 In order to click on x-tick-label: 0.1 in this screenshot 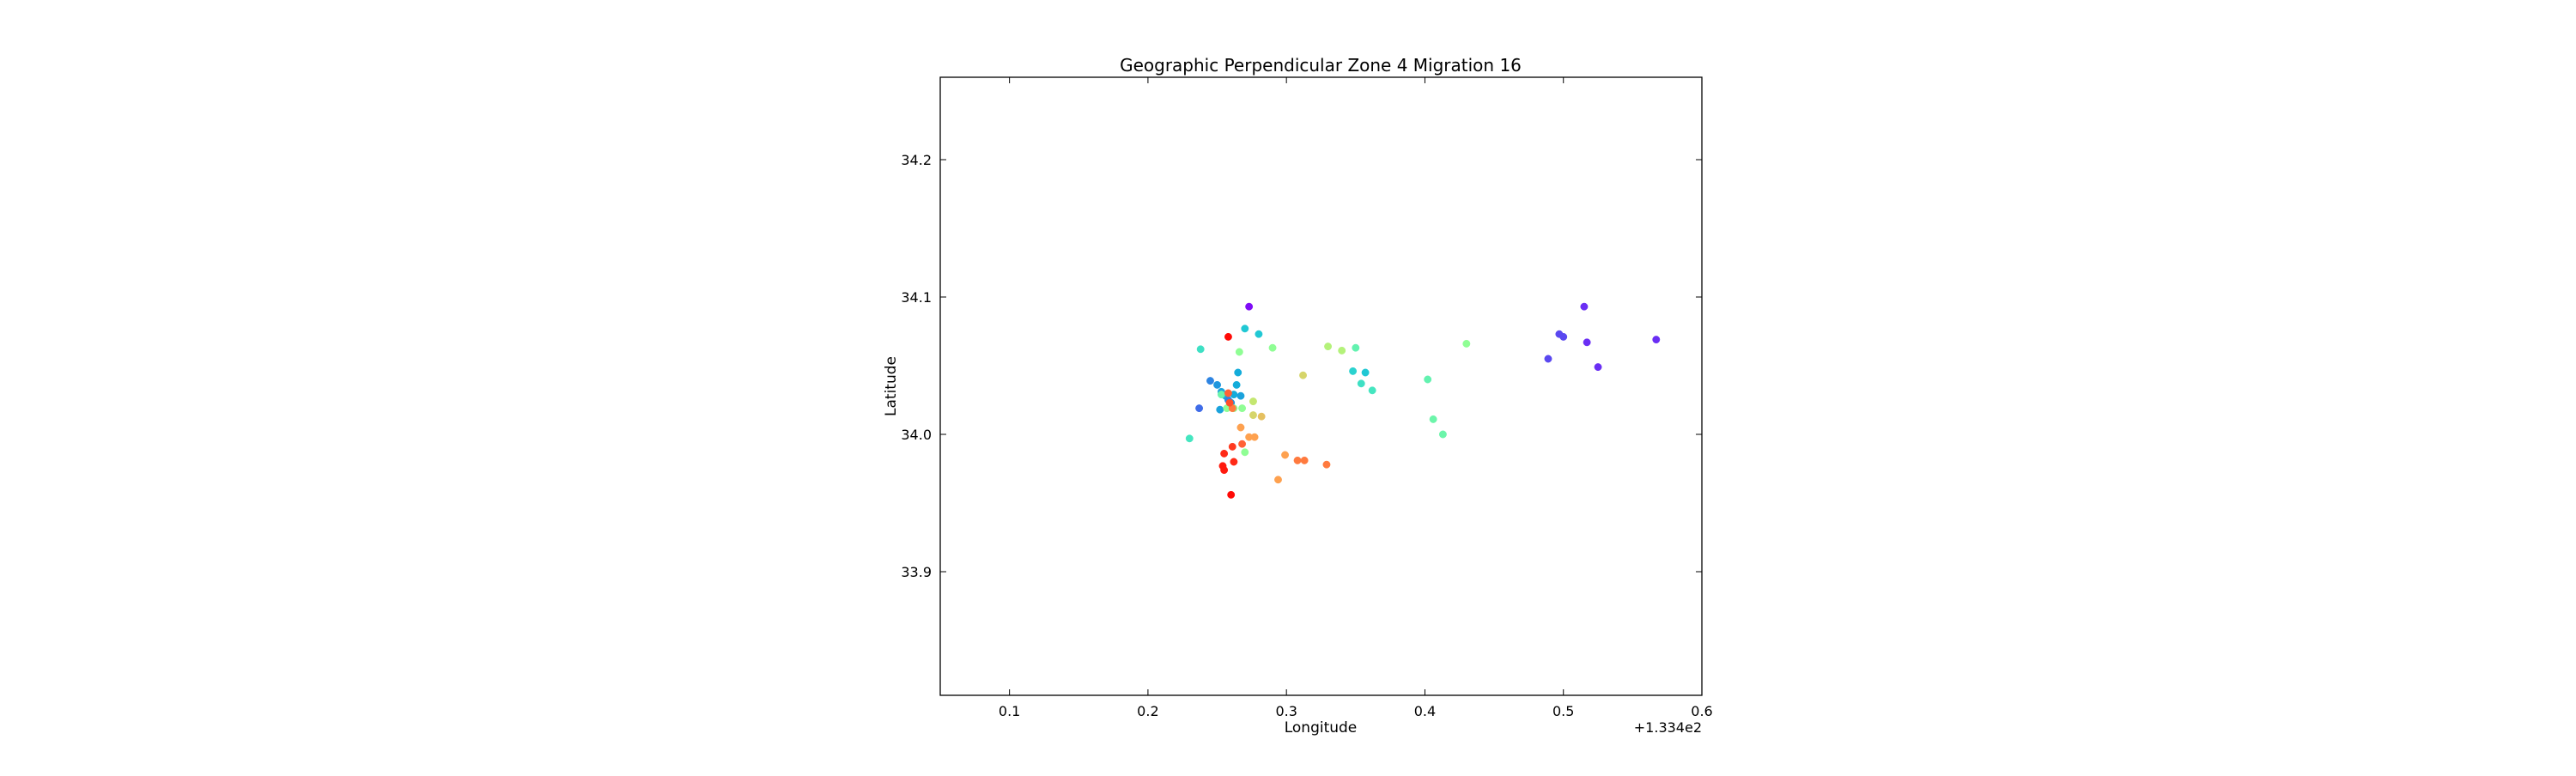, I will do `click(1009, 711)`.